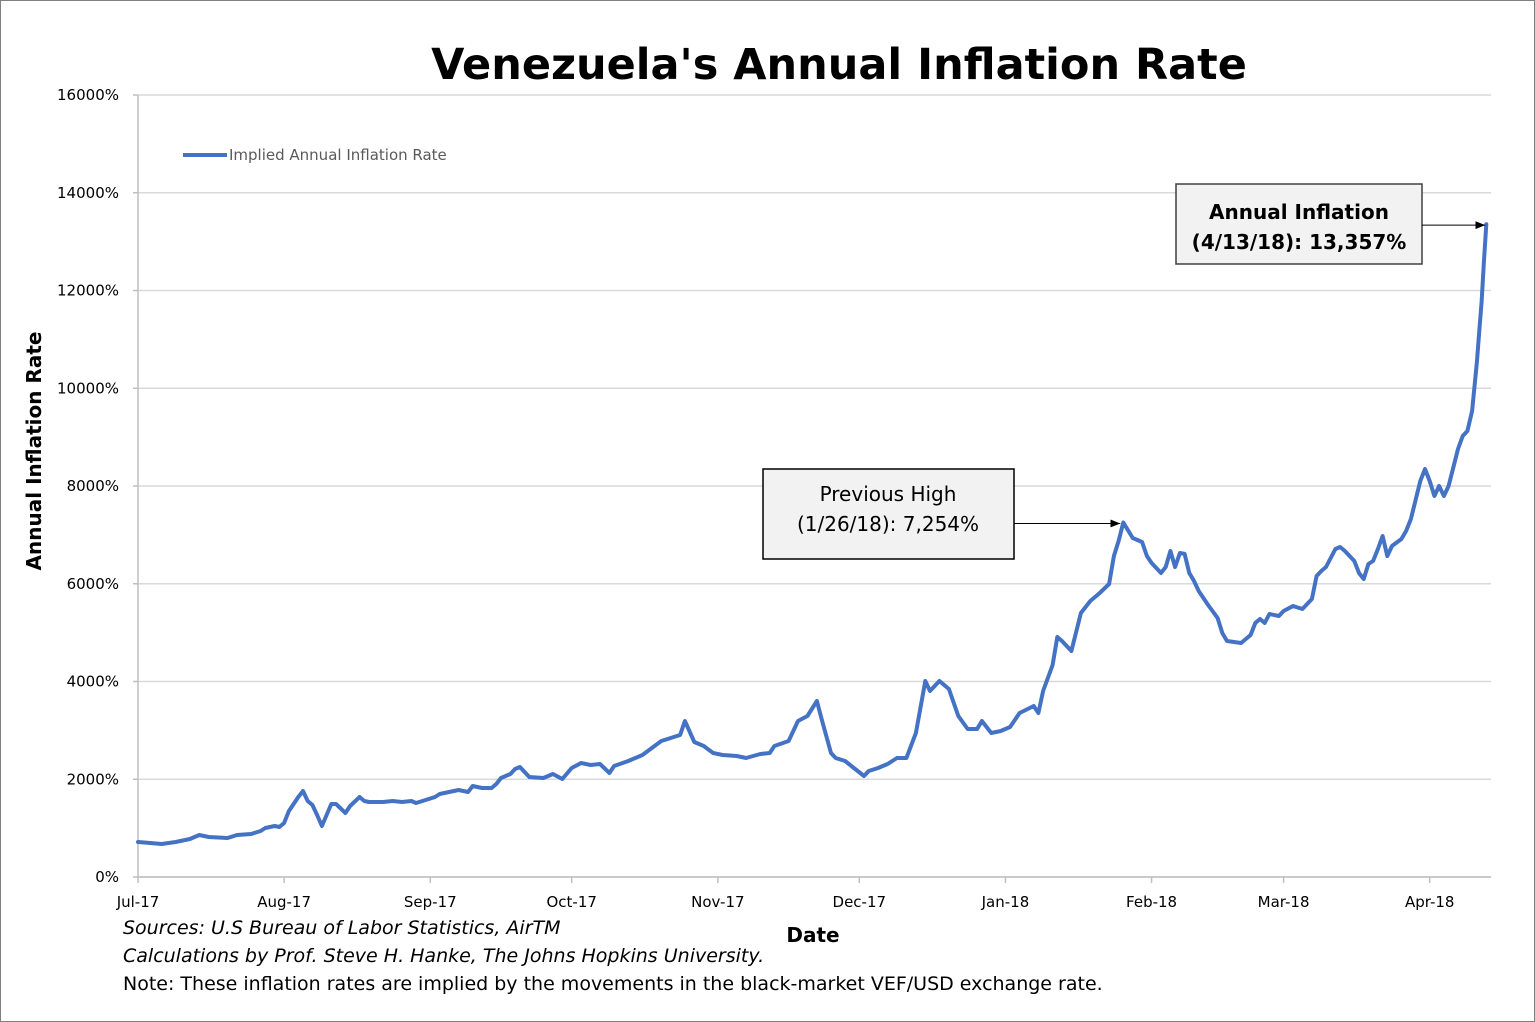 The width and height of the screenshot is (1535, 1022). What do you see at coordinates (888, 494) in the screenshot?
I see `previous-high-line1: Previous High` at bounding box center [888, 494].